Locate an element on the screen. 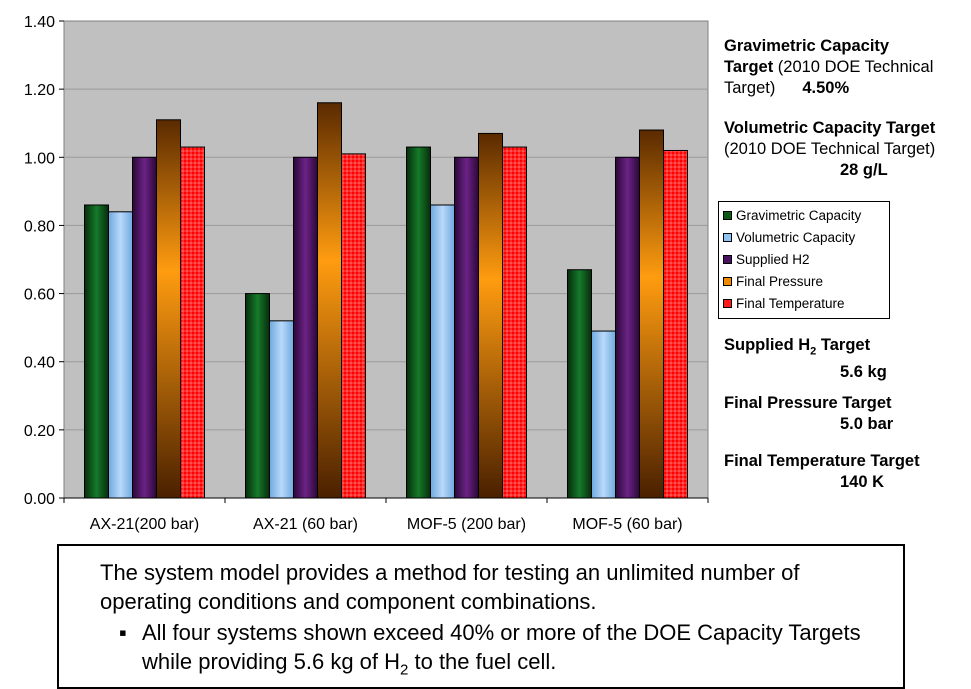 The height and width of the screenshot is (689, 971). pressure-target-text: Final Pressure Target 5.0 bar is located at coordinates (808, 414).